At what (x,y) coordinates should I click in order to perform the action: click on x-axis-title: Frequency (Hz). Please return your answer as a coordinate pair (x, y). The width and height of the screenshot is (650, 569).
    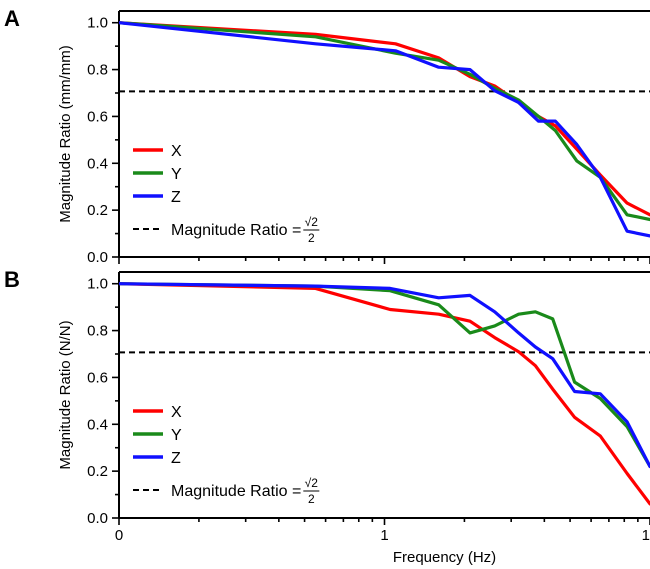
    Looking at the image, I should click on (444, 557).